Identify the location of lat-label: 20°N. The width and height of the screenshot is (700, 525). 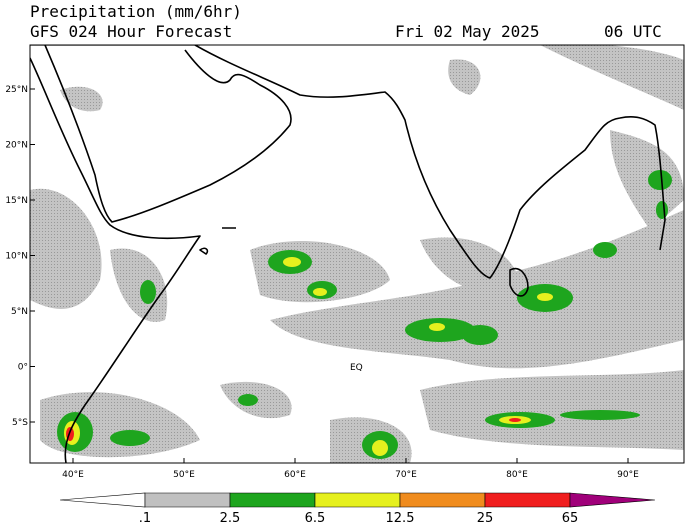
(16, 146).